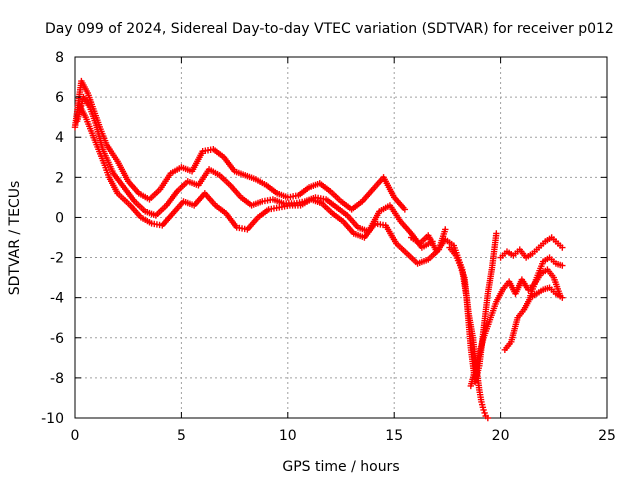  I want to click on y-tick-label: -6, so click(57, 339).